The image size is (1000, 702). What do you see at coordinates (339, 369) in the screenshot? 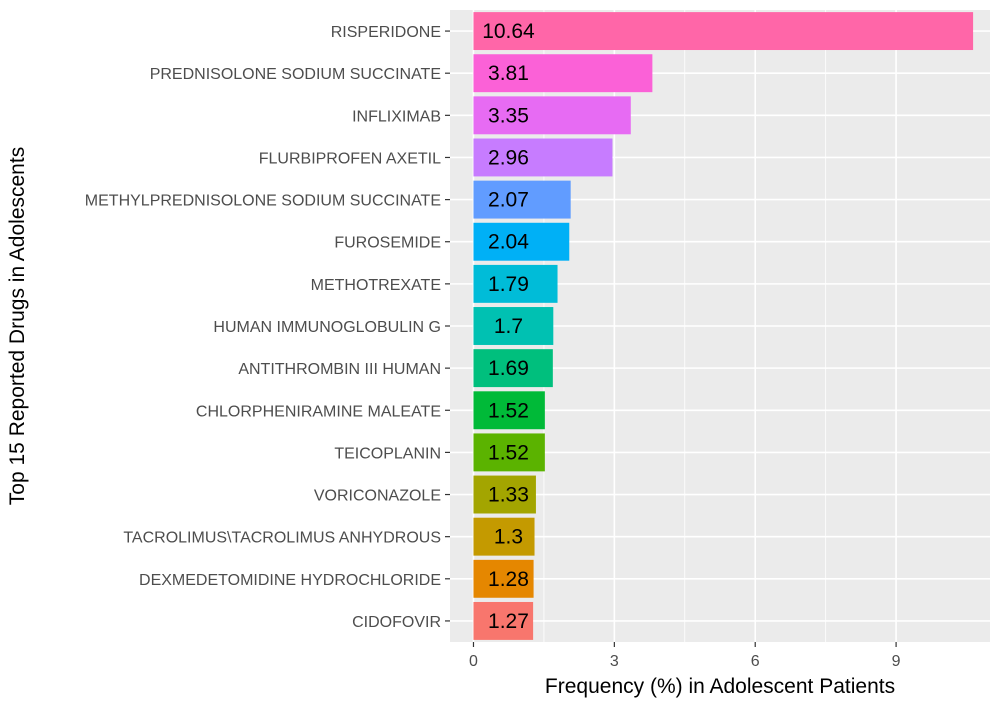
I see `y-tick-label: ANTITHROMBIN III HUMAN` at bounding box center [339, 369].